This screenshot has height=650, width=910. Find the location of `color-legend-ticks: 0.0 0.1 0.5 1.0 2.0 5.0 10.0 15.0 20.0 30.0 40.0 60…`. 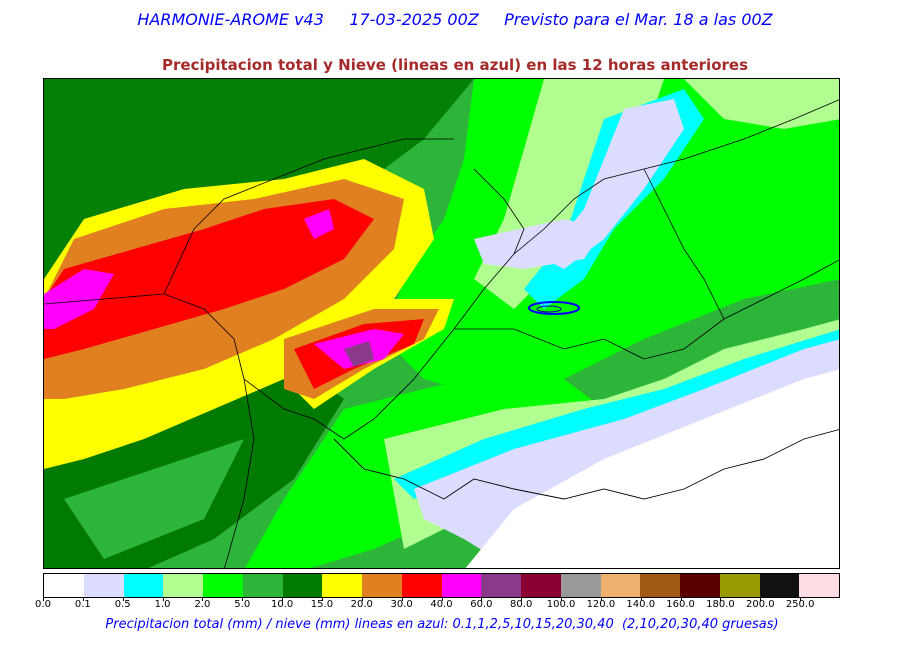

color-legend-ticks: 0.0 0.1 0.5 1.0 2.0 5.0 10.0 15.0 20.0 30.0 40.0 60… is located at coordinates (437, 608).